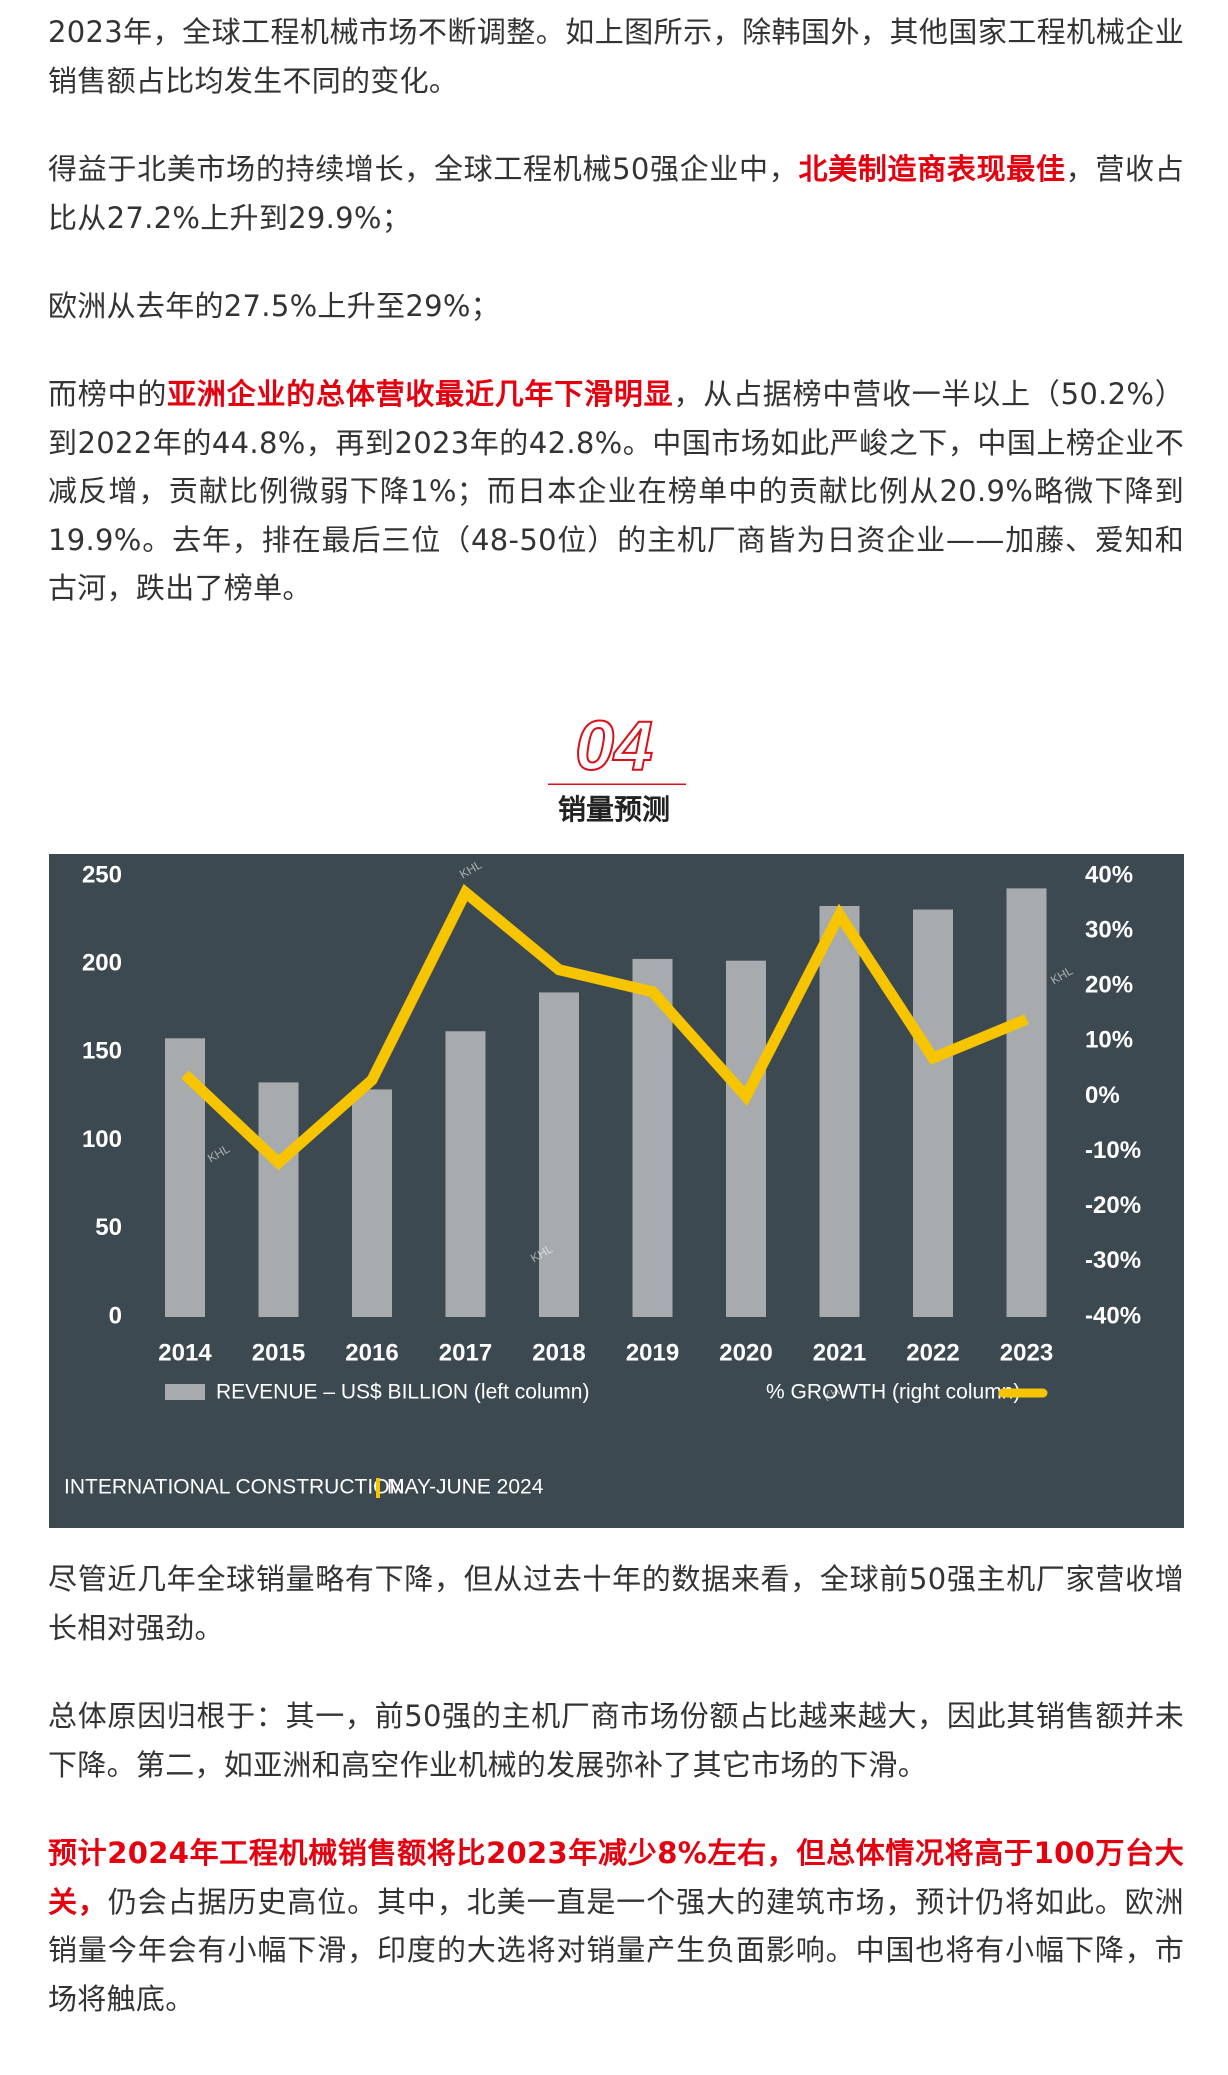 This screenshot has height=2075, width=1228. I want to click on source-label: MAY-JUNE 2024, so click(465, 1487).